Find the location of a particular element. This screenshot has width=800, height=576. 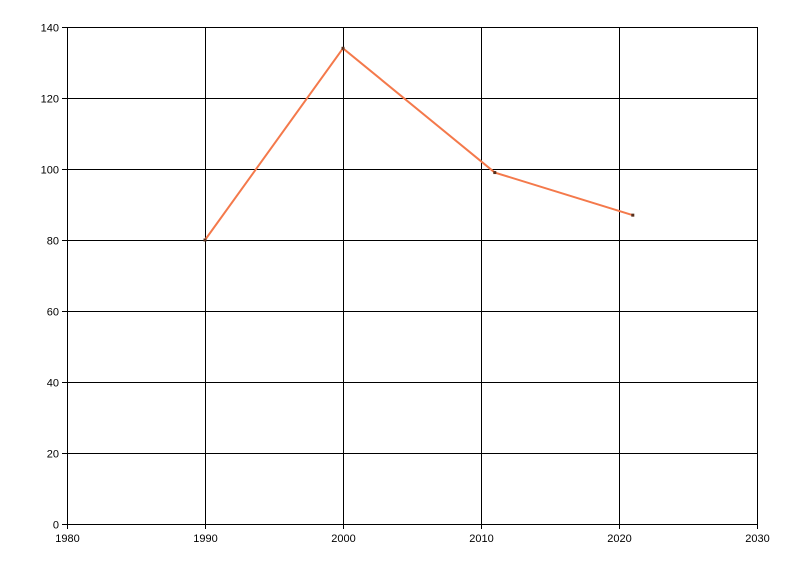

y-tick-label: 60 is located at coordinates (53, 313).